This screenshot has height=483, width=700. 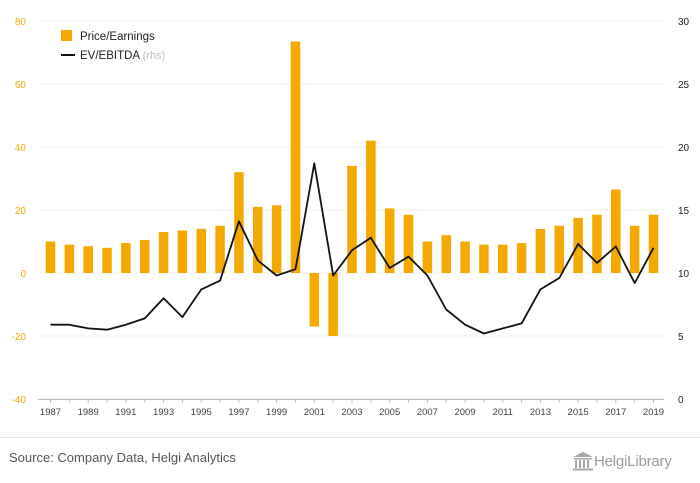 I want to click on x-tick-label: 1989, so click(x=88, y=412).